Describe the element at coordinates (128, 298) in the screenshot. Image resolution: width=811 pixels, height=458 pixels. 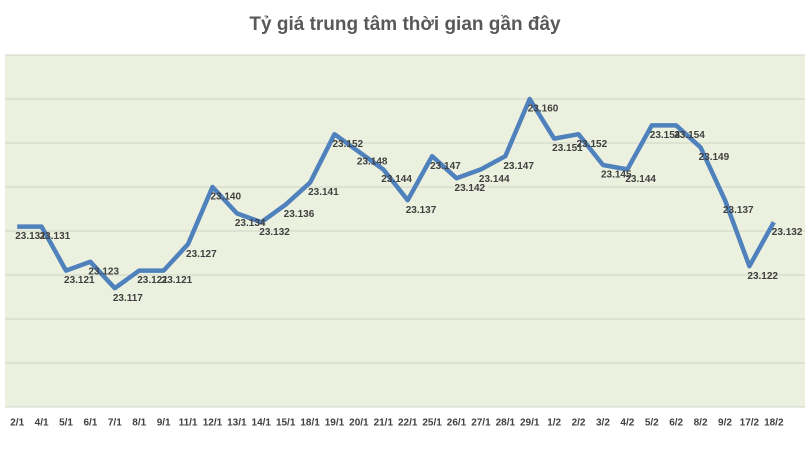
I see `data-label: 23.117` at that location.